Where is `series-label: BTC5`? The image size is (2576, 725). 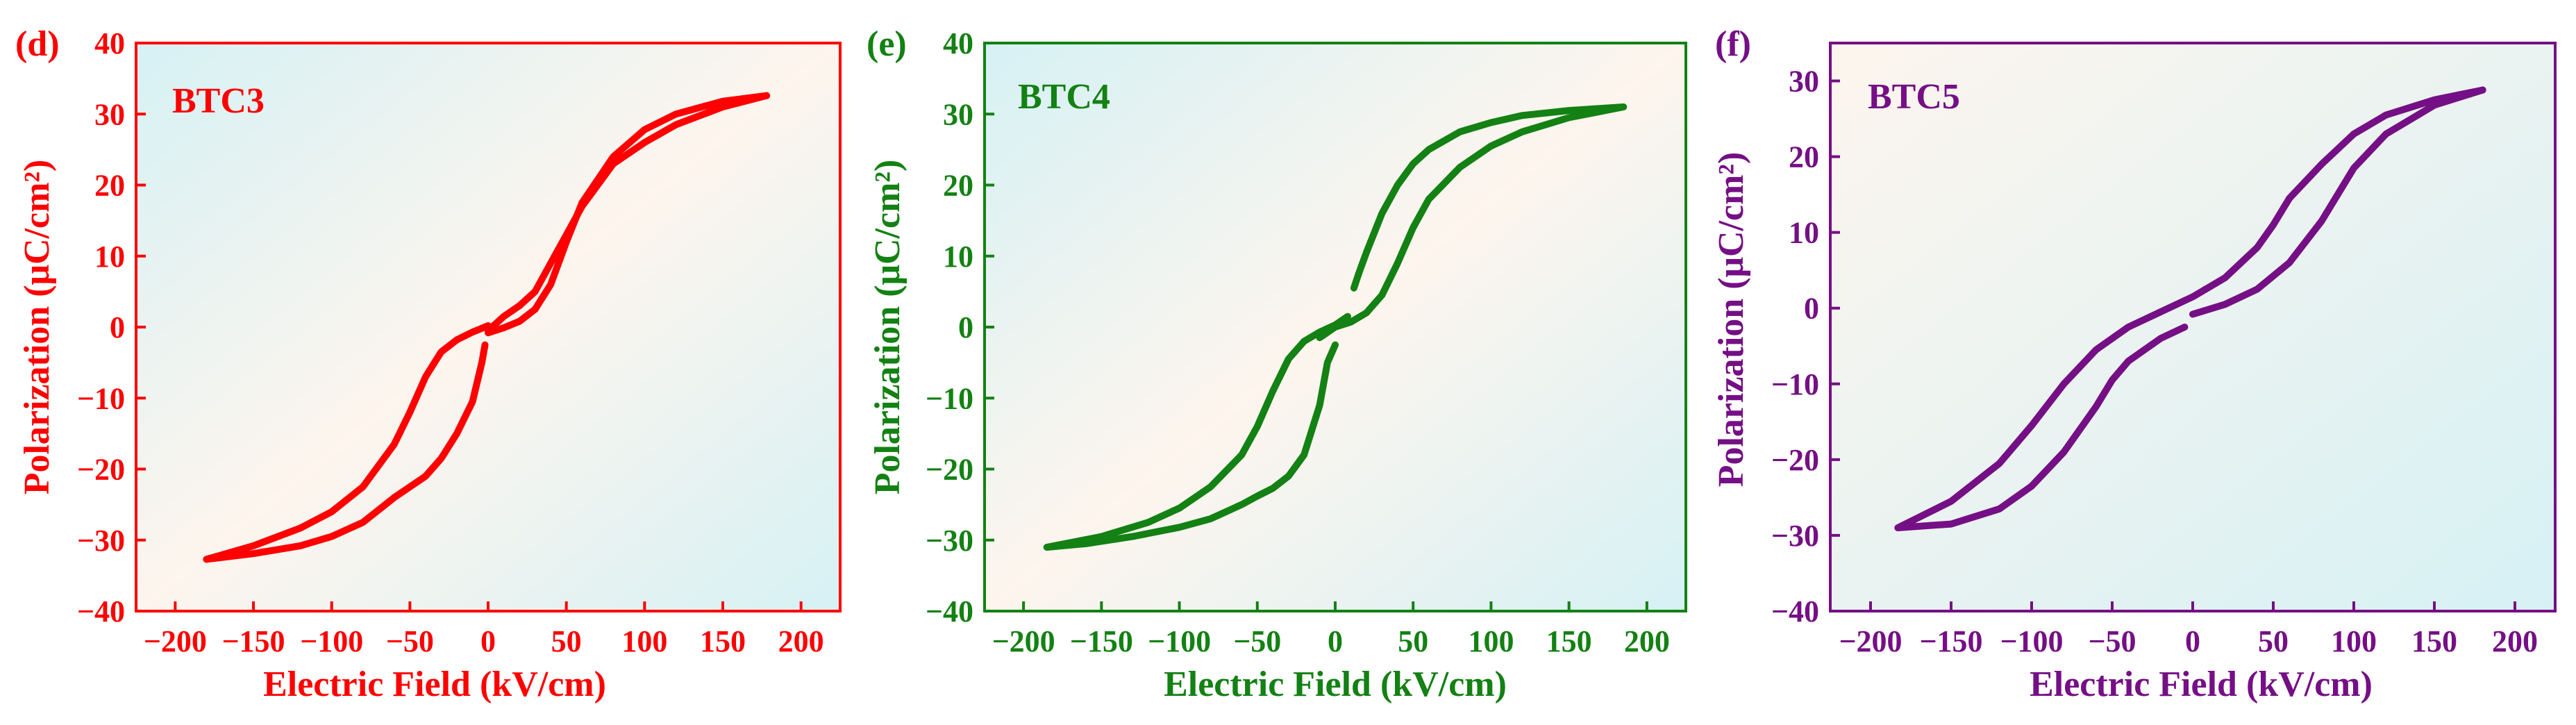
series-label: BTC5 is located at coordinates (1914, 97).